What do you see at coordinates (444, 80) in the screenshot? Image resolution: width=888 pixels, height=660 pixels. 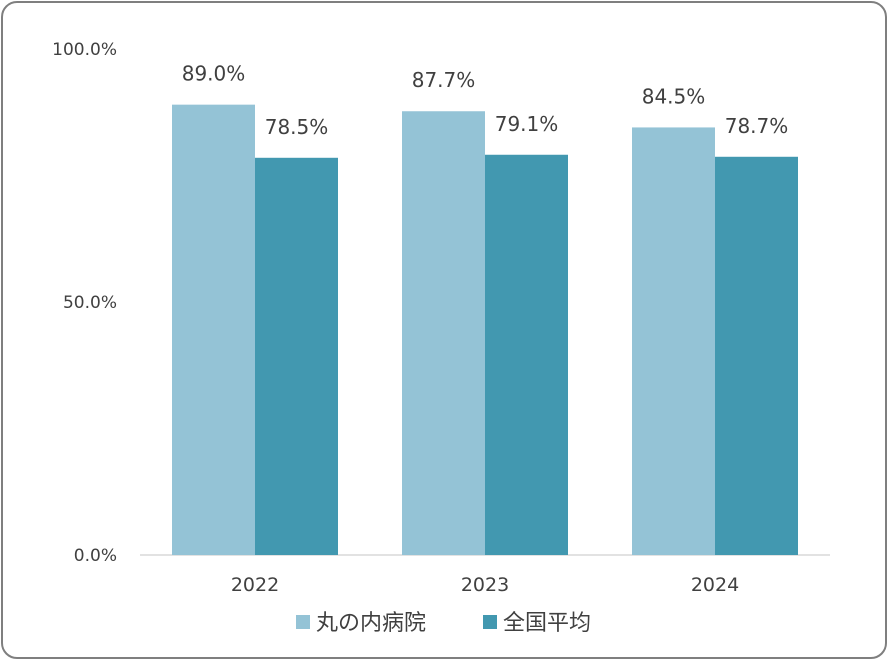 I see `data-label: 87.7%` at bounding box center [444, 80].